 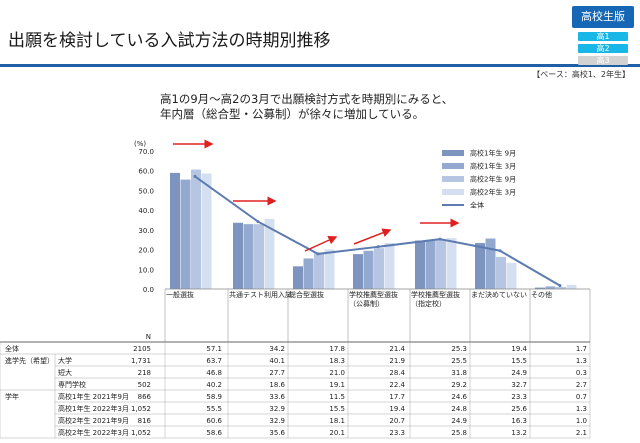 What do you see at coordinates (142, 349) in the screenshot?
I see `row-n-value: 2105` at bounding box center [142, 349].